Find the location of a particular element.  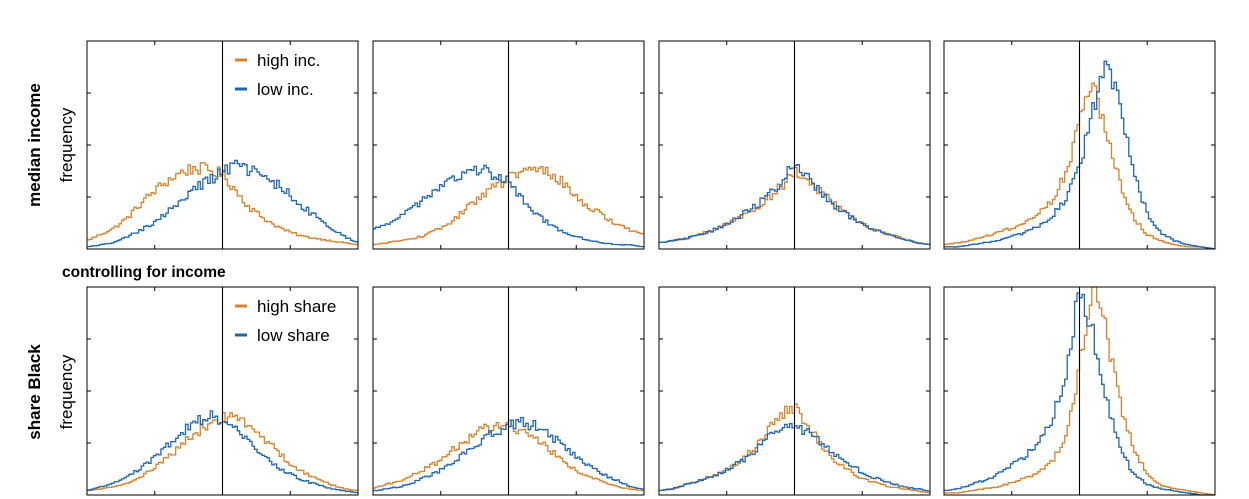

y-label-bottom: frequency is located at coordinates (66, 391).